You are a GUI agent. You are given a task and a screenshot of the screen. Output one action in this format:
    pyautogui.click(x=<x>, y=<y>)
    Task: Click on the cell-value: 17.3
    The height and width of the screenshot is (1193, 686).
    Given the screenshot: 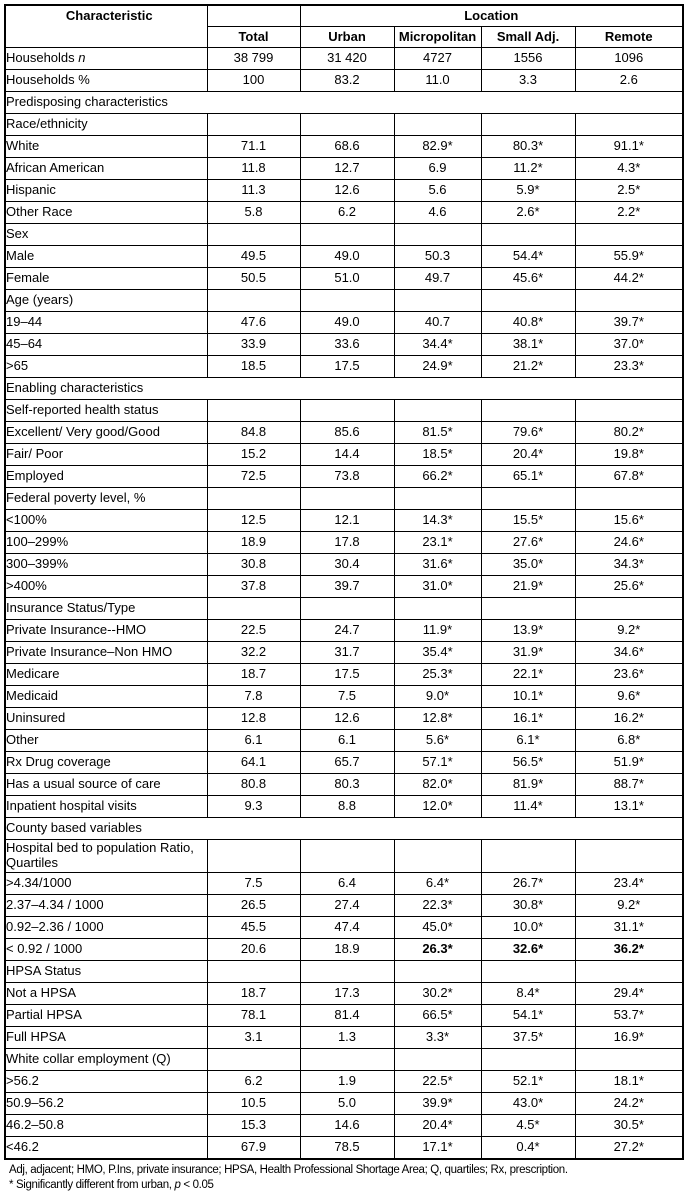 What is the action you would take?
    pyautogui.click(x=347, y=993)
    